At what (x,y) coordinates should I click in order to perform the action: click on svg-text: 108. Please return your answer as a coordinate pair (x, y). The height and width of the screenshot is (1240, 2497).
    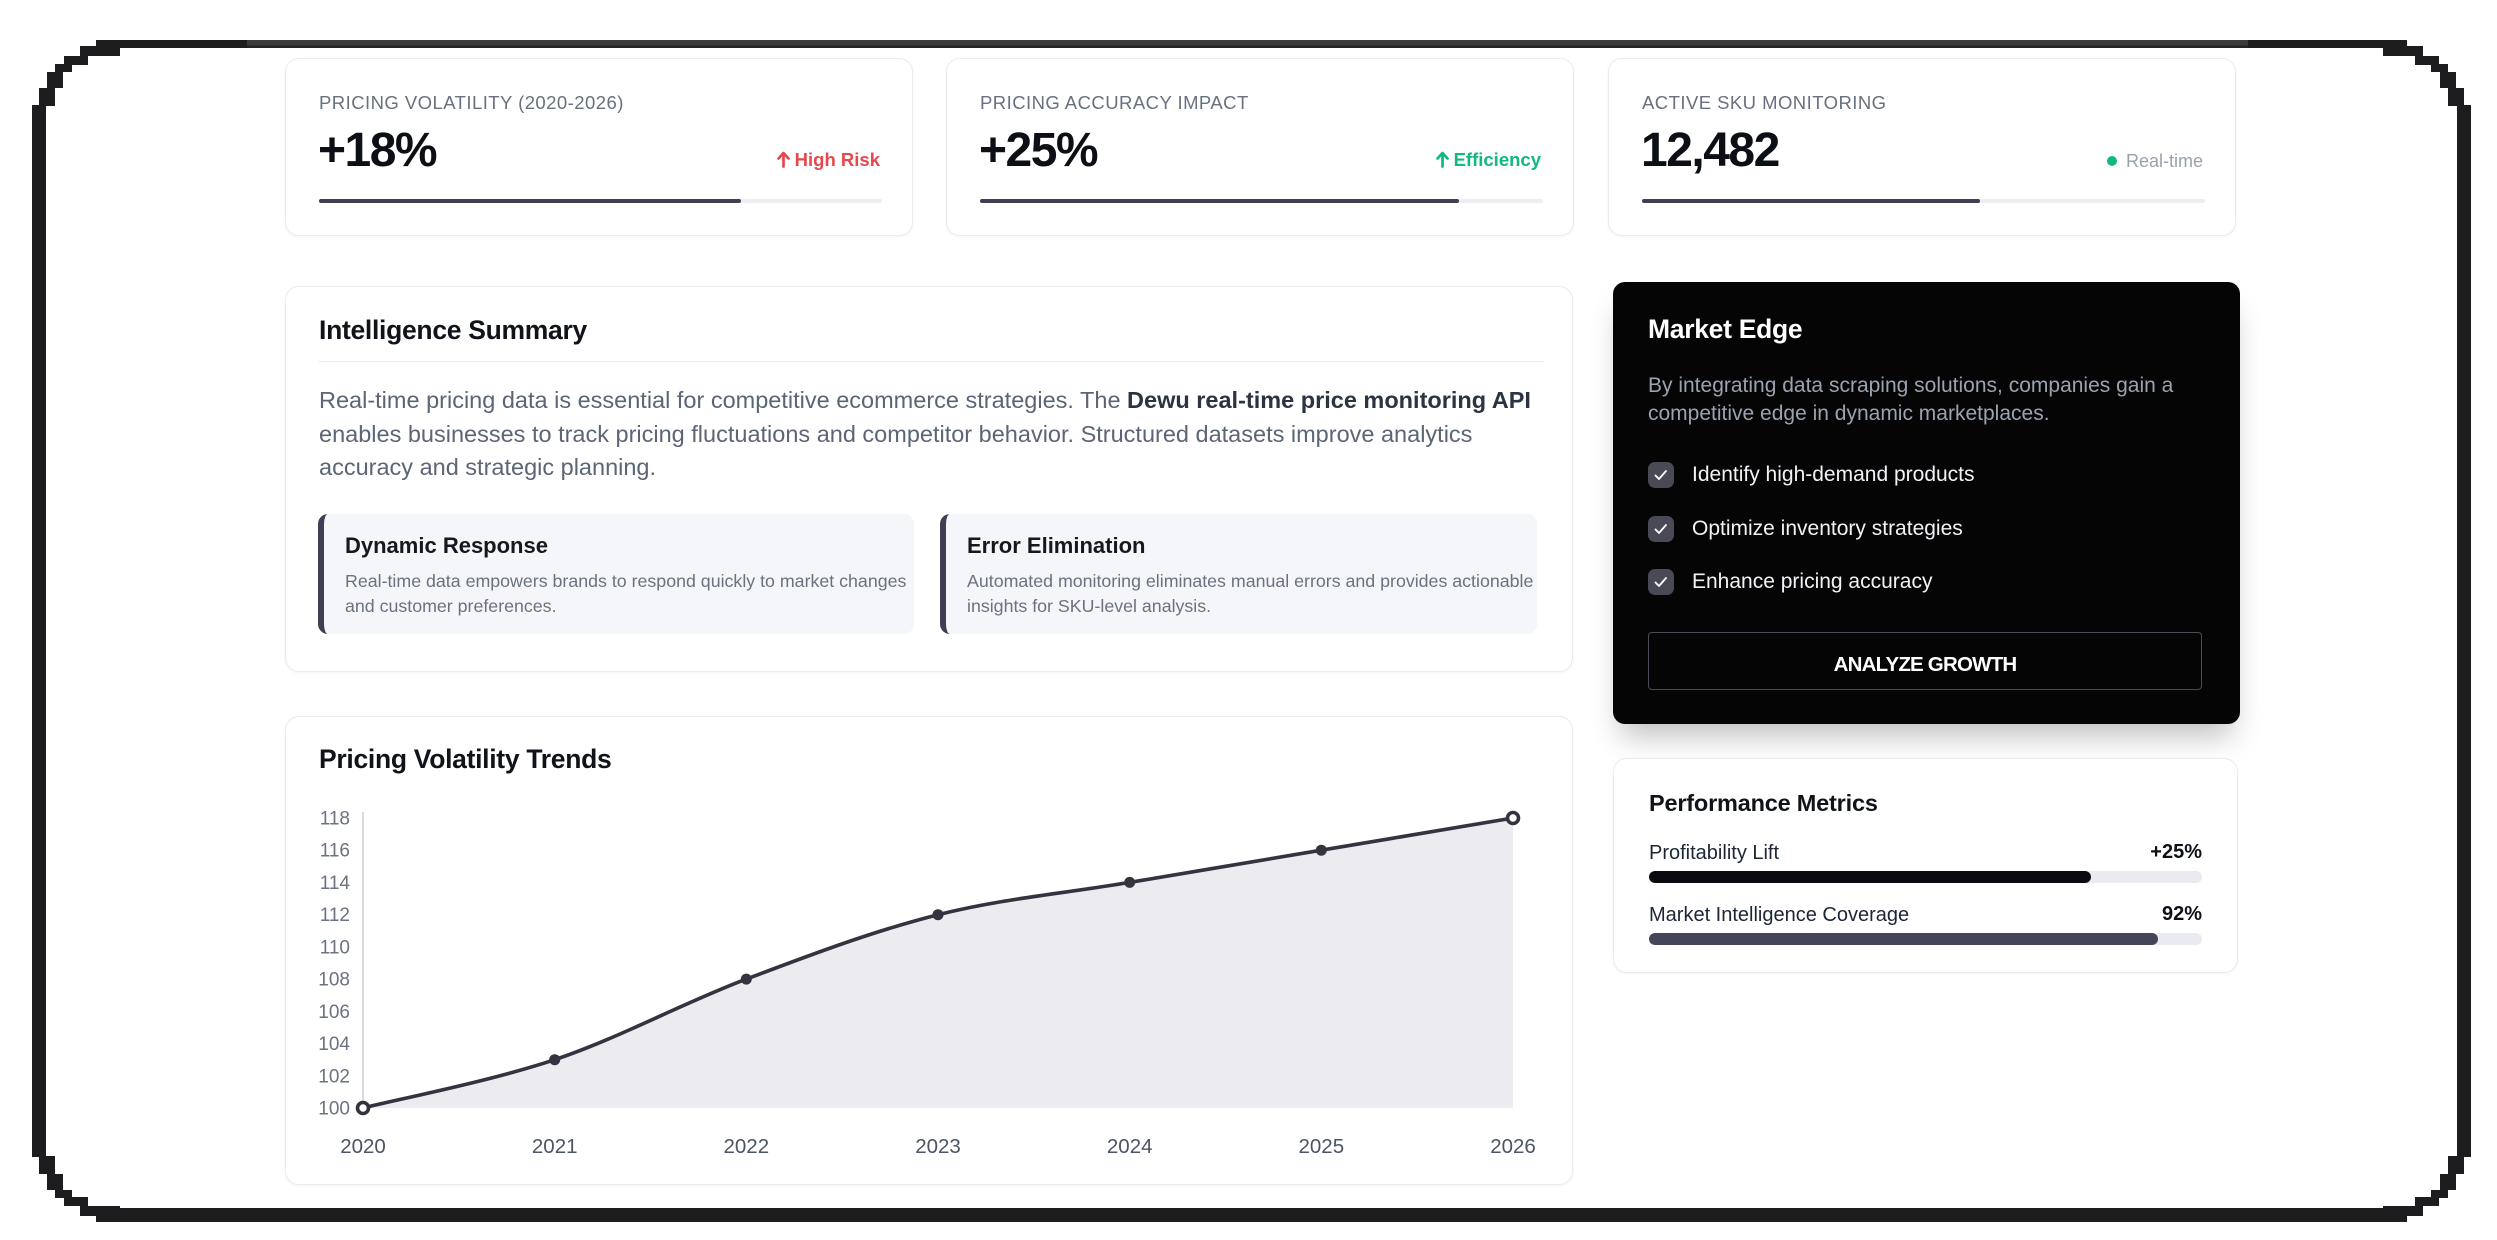
    Looking at the image, I should click on (334, 980).